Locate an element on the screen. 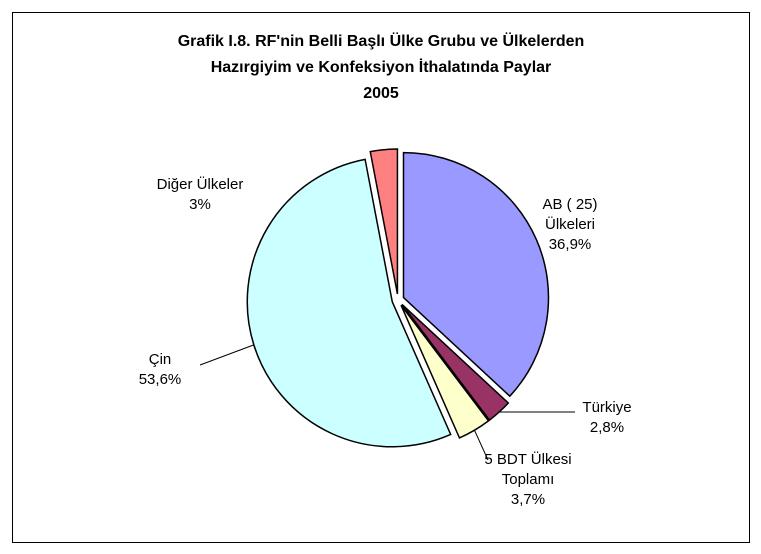 Image resolution: width=761 pixels, height=554 pixels. slice-label: 5 BDT Ülkesi Toplamı 3,7% is located at coordinates (528, 480).